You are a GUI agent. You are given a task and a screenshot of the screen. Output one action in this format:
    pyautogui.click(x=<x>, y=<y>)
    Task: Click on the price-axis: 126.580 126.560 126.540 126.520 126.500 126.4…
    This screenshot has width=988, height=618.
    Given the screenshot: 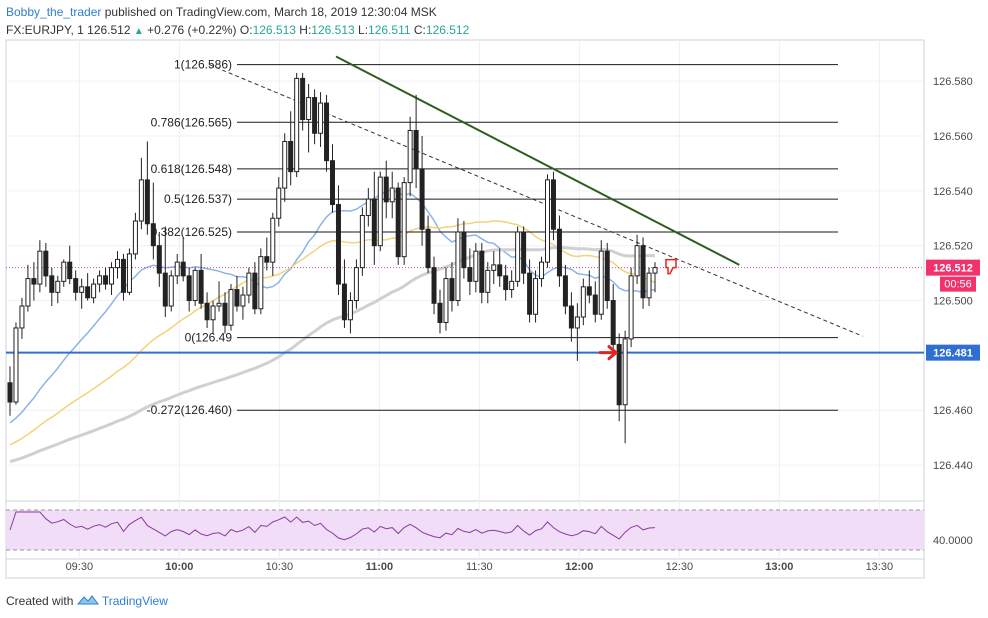 What is the action you would take?
    pyautogui.click(x=953, y=311)
    